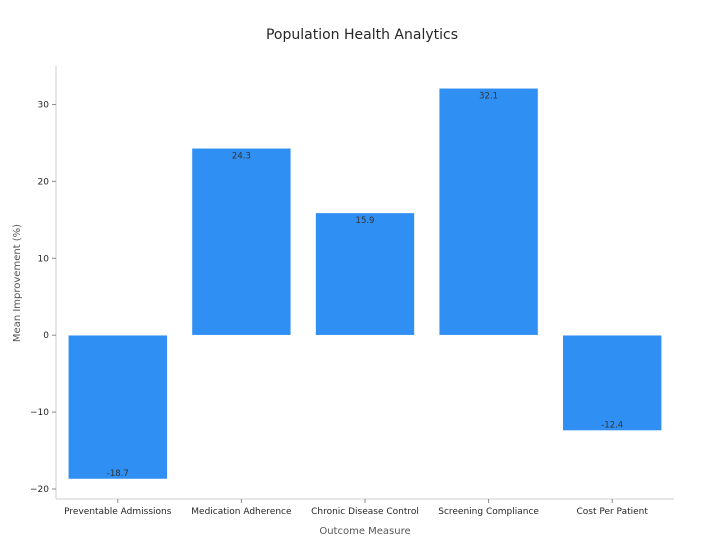  What do you see at coordinates (488, 512) in the screenshot?
I see `x-tick-label: Screening Compliance` at bounding box center [488, 512].